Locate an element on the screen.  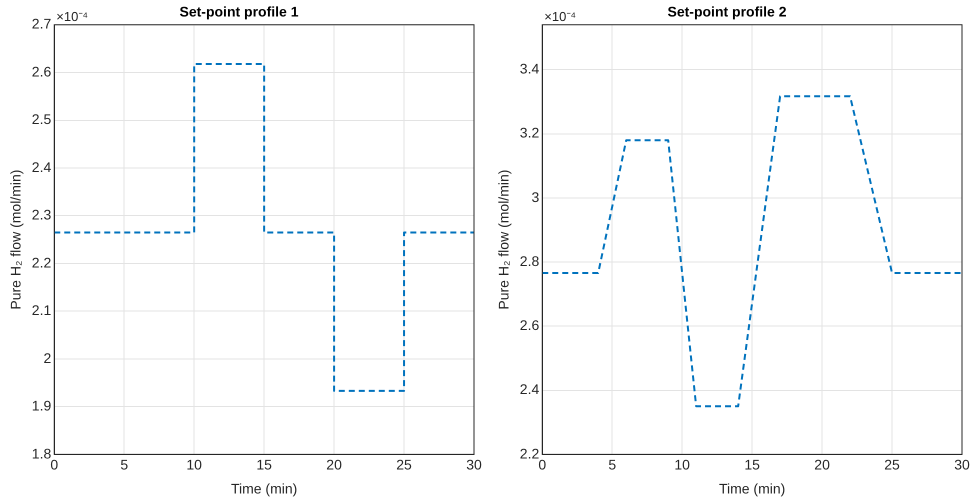
y-tick-label: 1.8 is located at coordinates (42, 453).